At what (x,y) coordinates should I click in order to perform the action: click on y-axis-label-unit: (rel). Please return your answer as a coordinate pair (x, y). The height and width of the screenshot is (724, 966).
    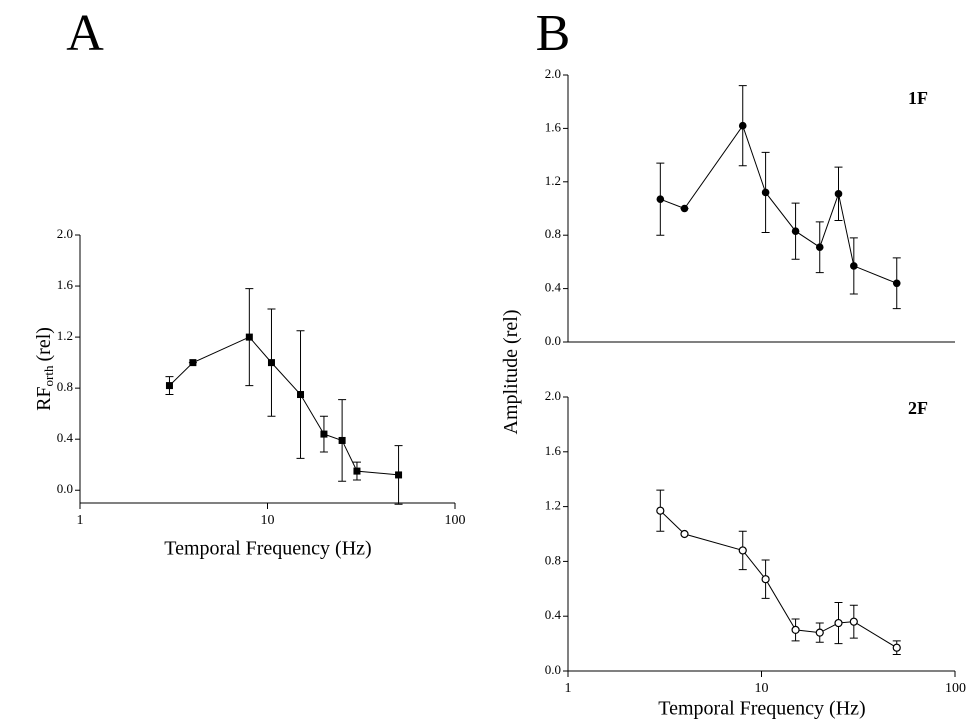
    Looking at the image, I should click on (44, 344).